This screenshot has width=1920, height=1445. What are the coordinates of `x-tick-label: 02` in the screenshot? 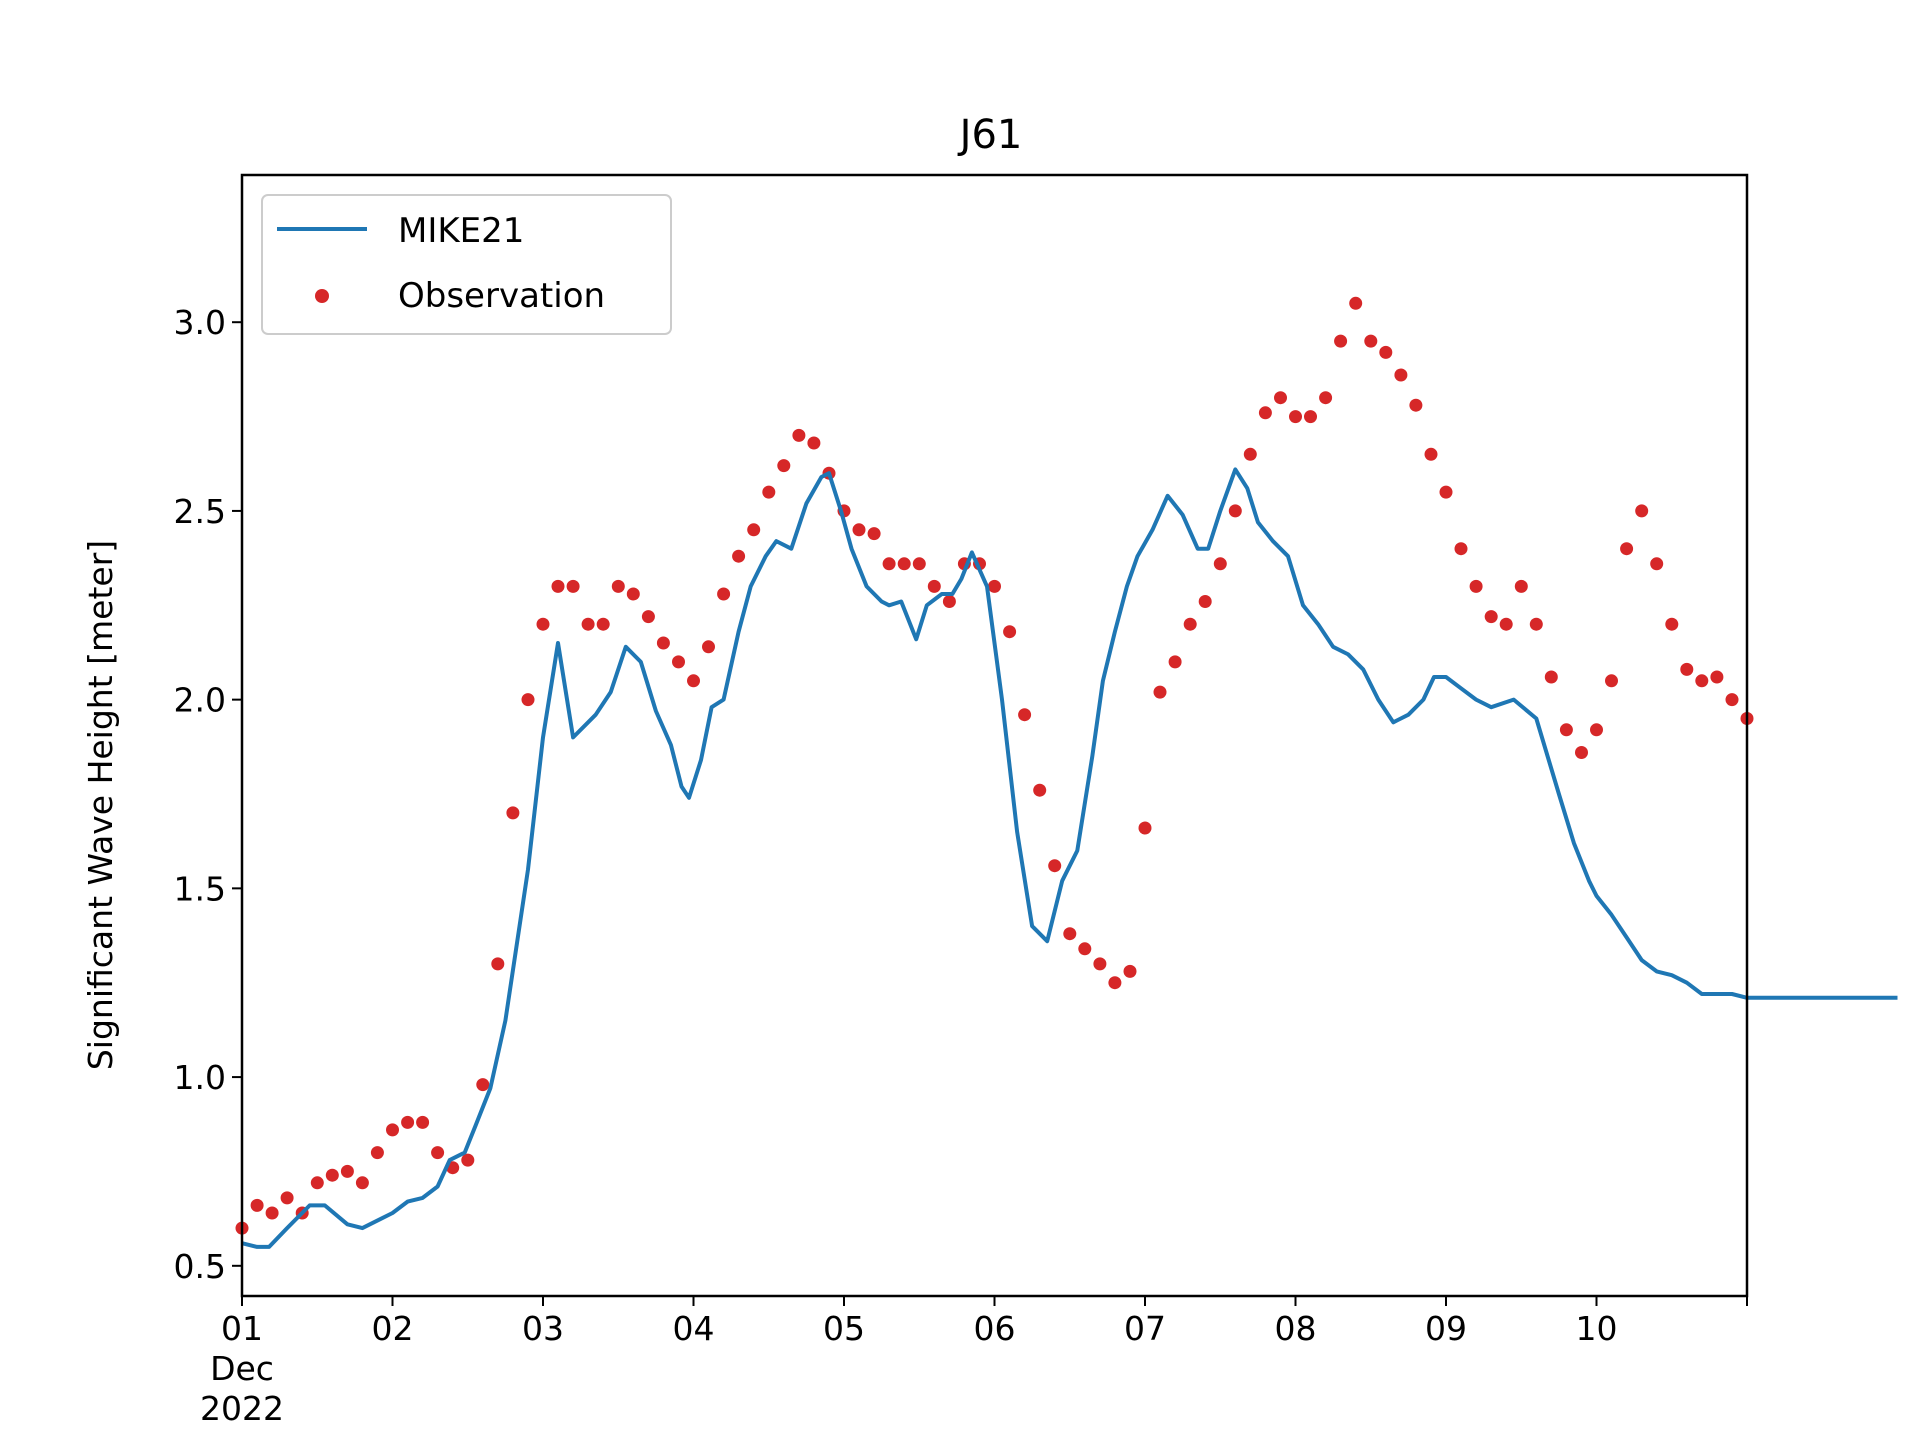 It's located at (393, 1328).